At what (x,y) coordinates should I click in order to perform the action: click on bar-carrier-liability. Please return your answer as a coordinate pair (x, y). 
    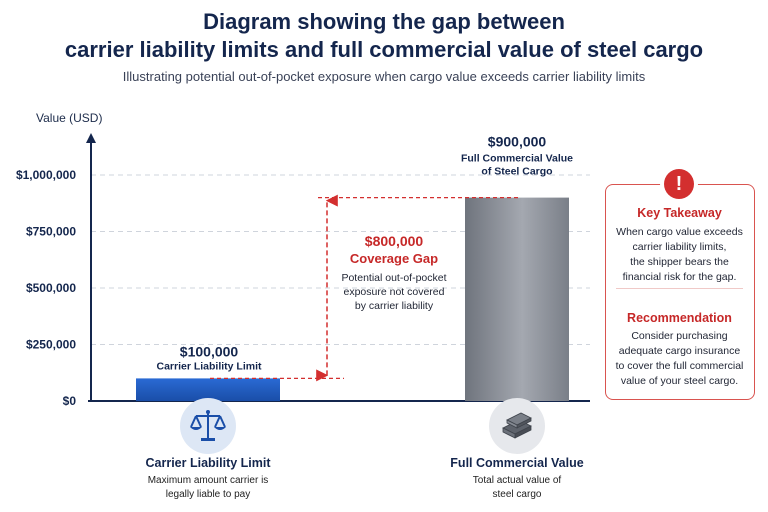
    Looking at the image, I should click on (208, 389).